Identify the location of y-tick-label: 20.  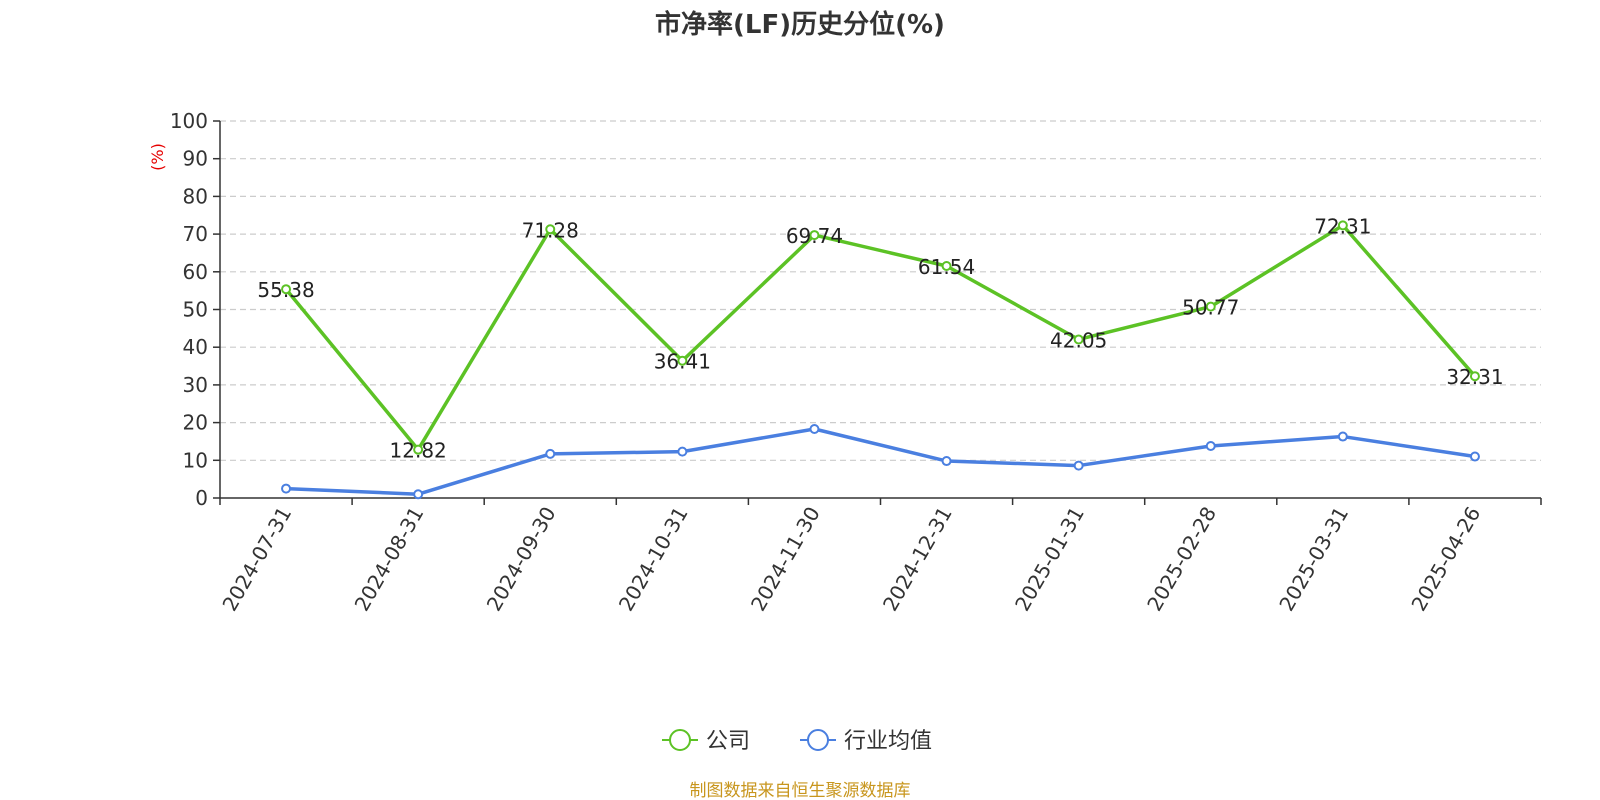
(195, 423).